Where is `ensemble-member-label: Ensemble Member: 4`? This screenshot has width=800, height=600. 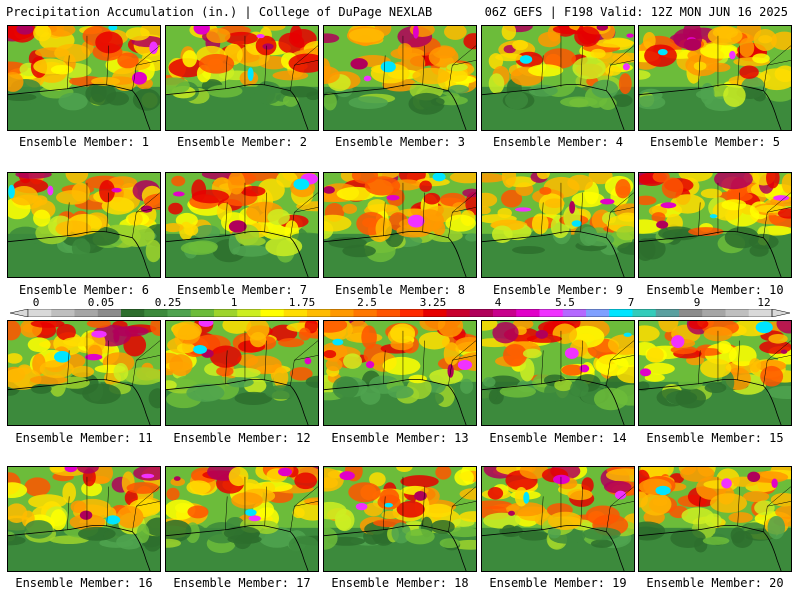
ensemble-member-label: Ensemble Member: 4 is located at coordinates (558, 142).